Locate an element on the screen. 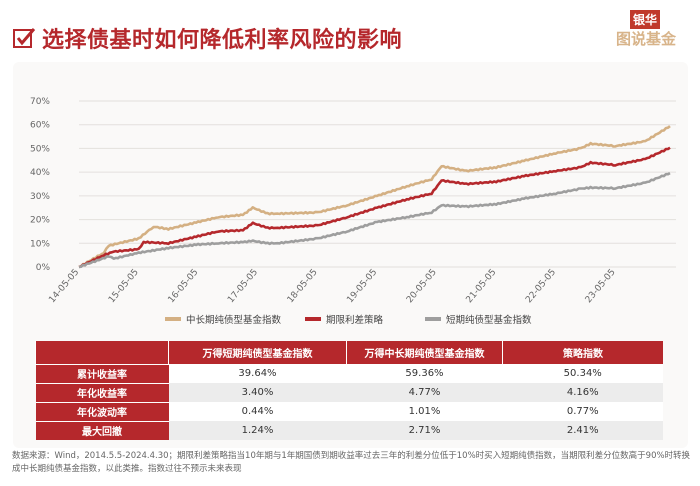 The height and width of the screenshot is (486, 700). y-tick-label: 40% is located at coordinates (40, 173).